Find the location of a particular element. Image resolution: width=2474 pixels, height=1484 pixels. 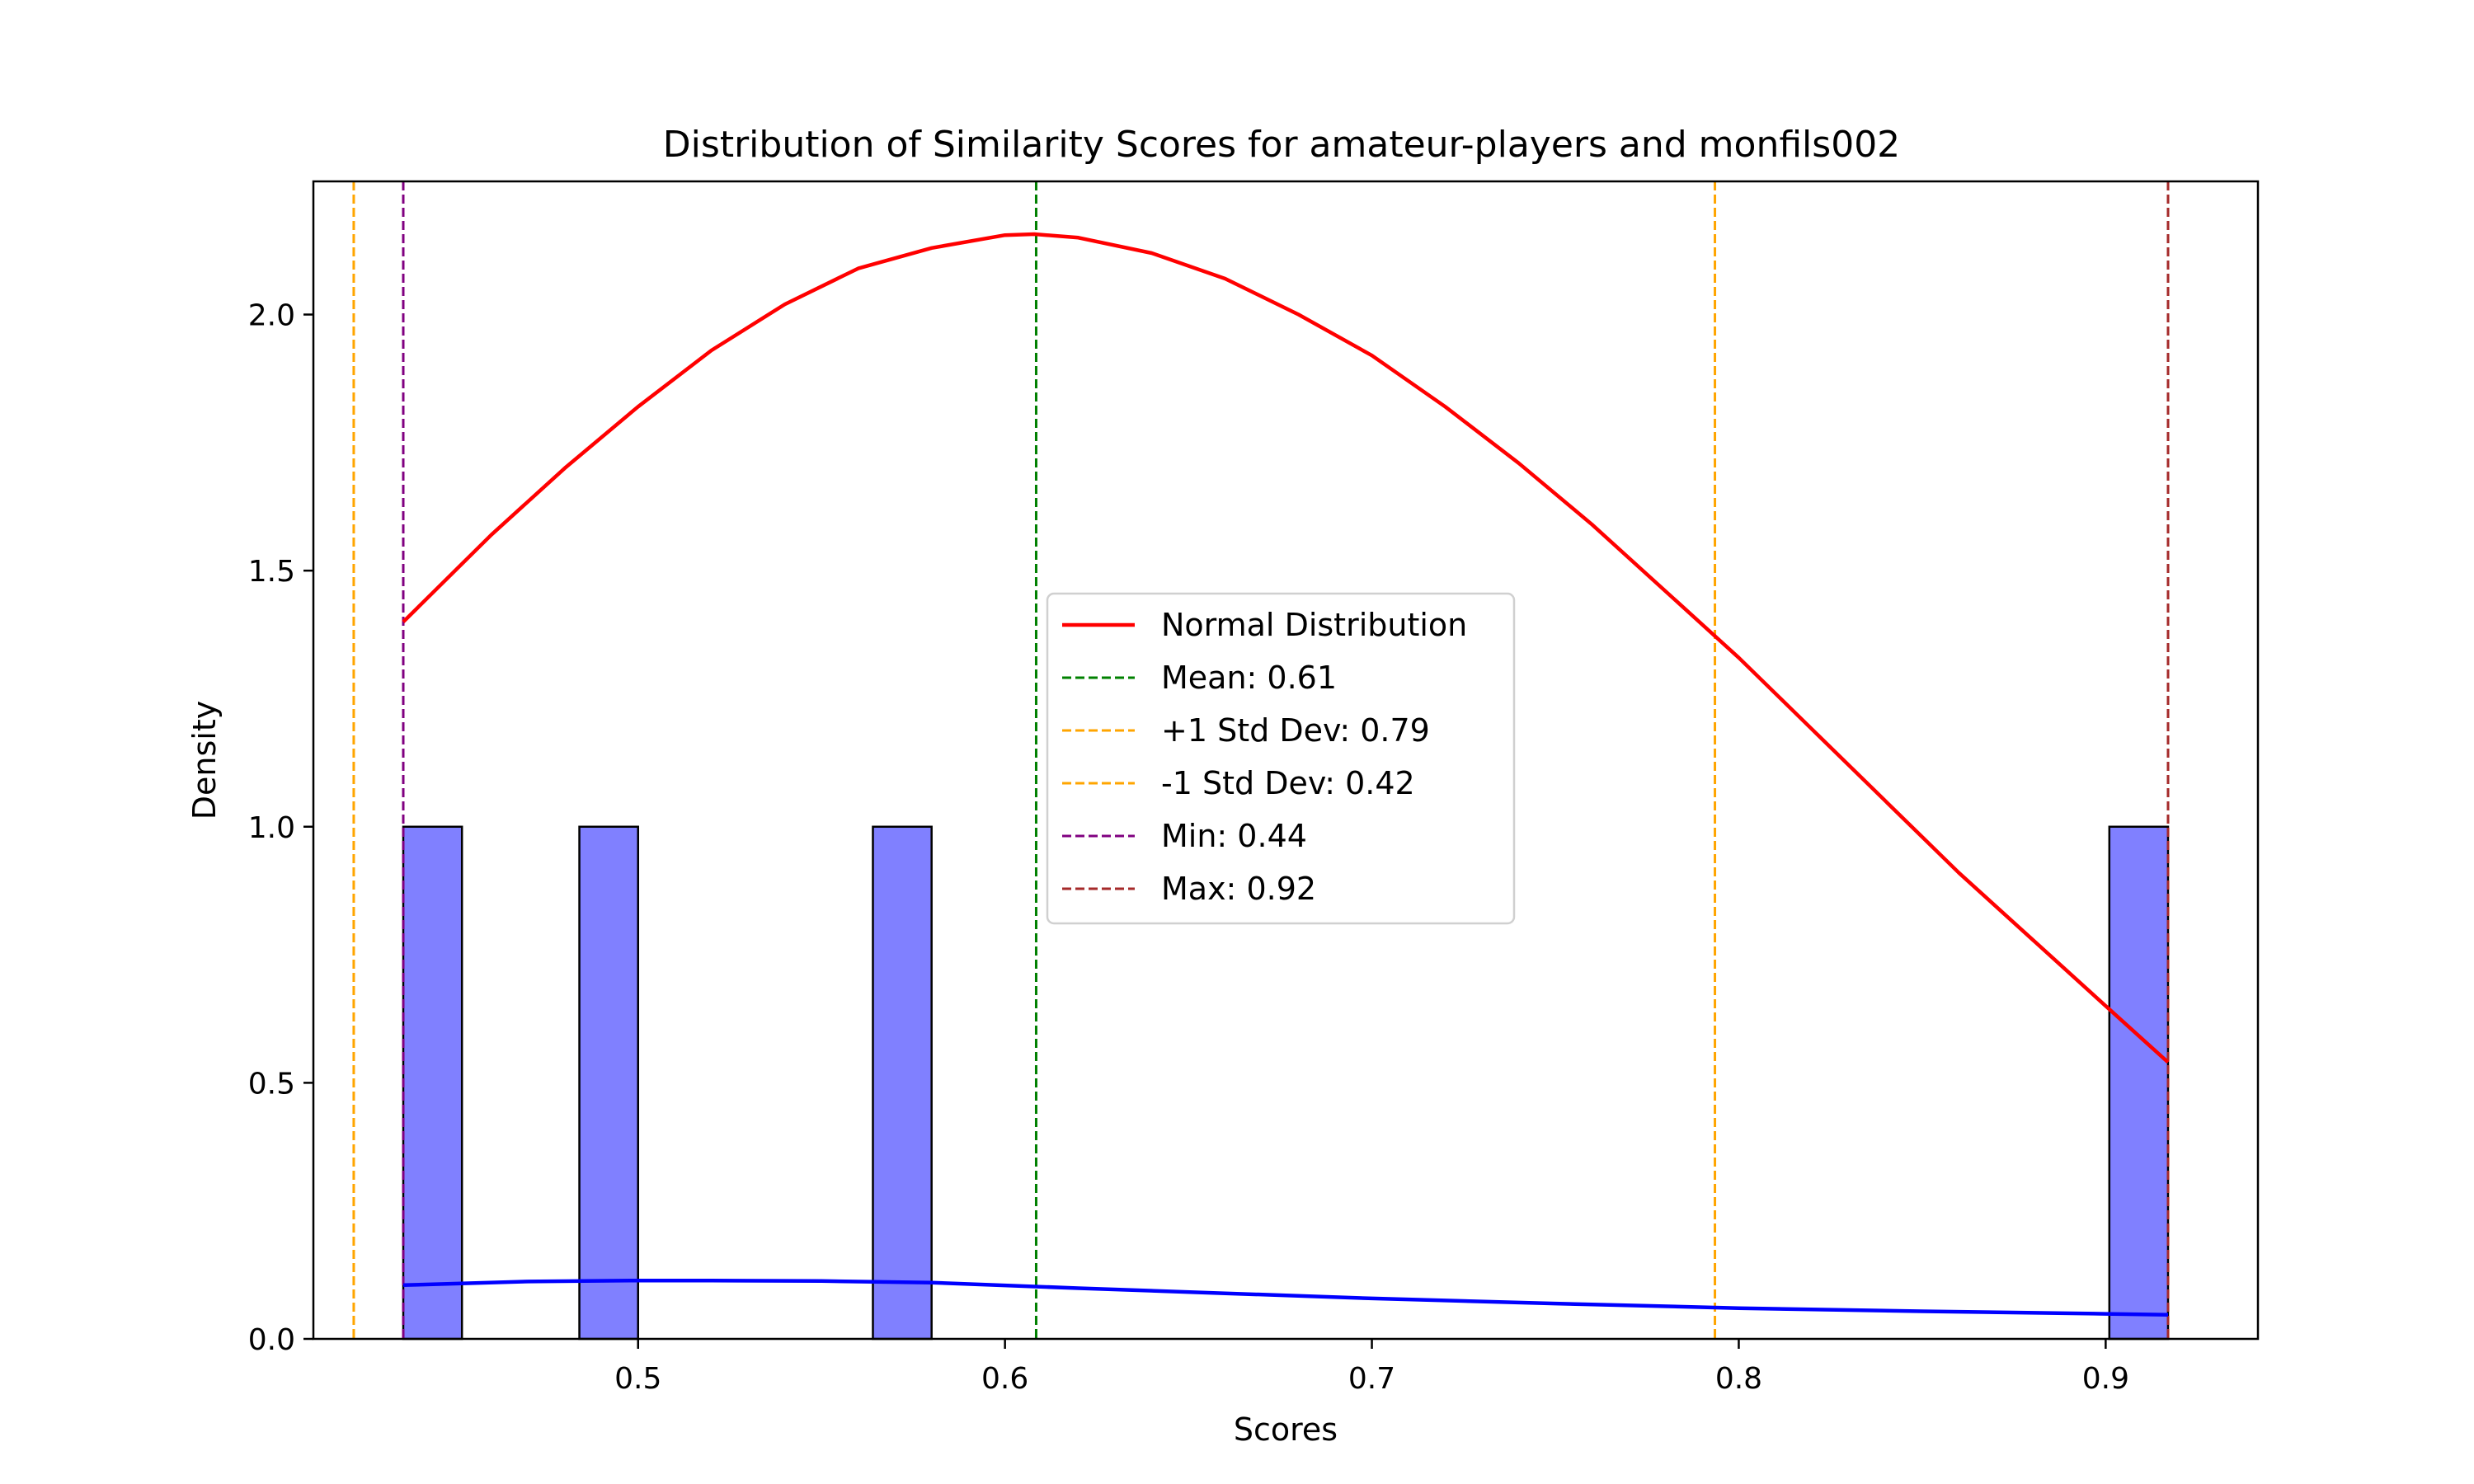

y-axis: 0.0 0.5 1.0 1.5 2.0 is located at coordinates (280, 828).